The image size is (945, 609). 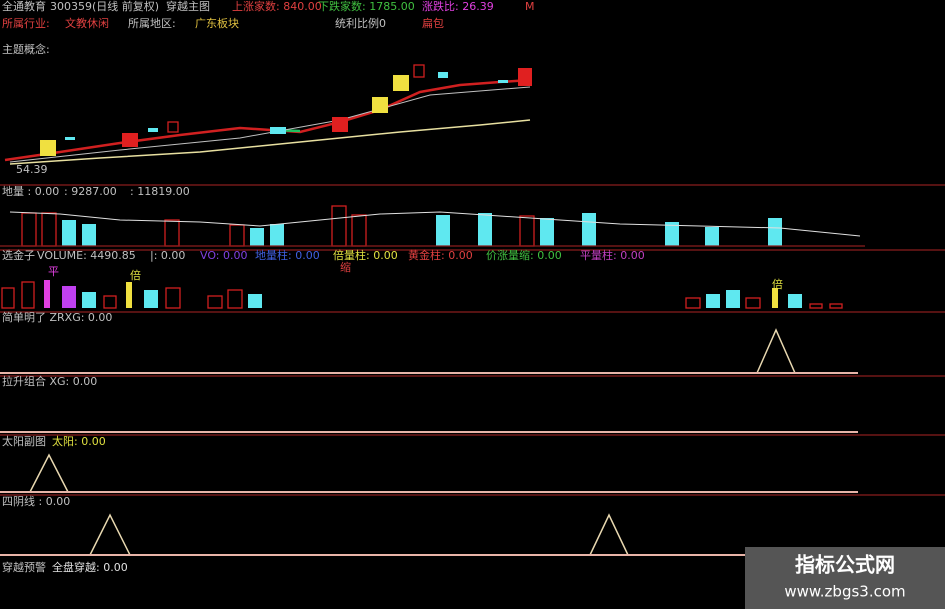 What do you see at coordinates (217, 23) in the screenshot?
I see `region: 广东板块` at bounding box center [217, 23].